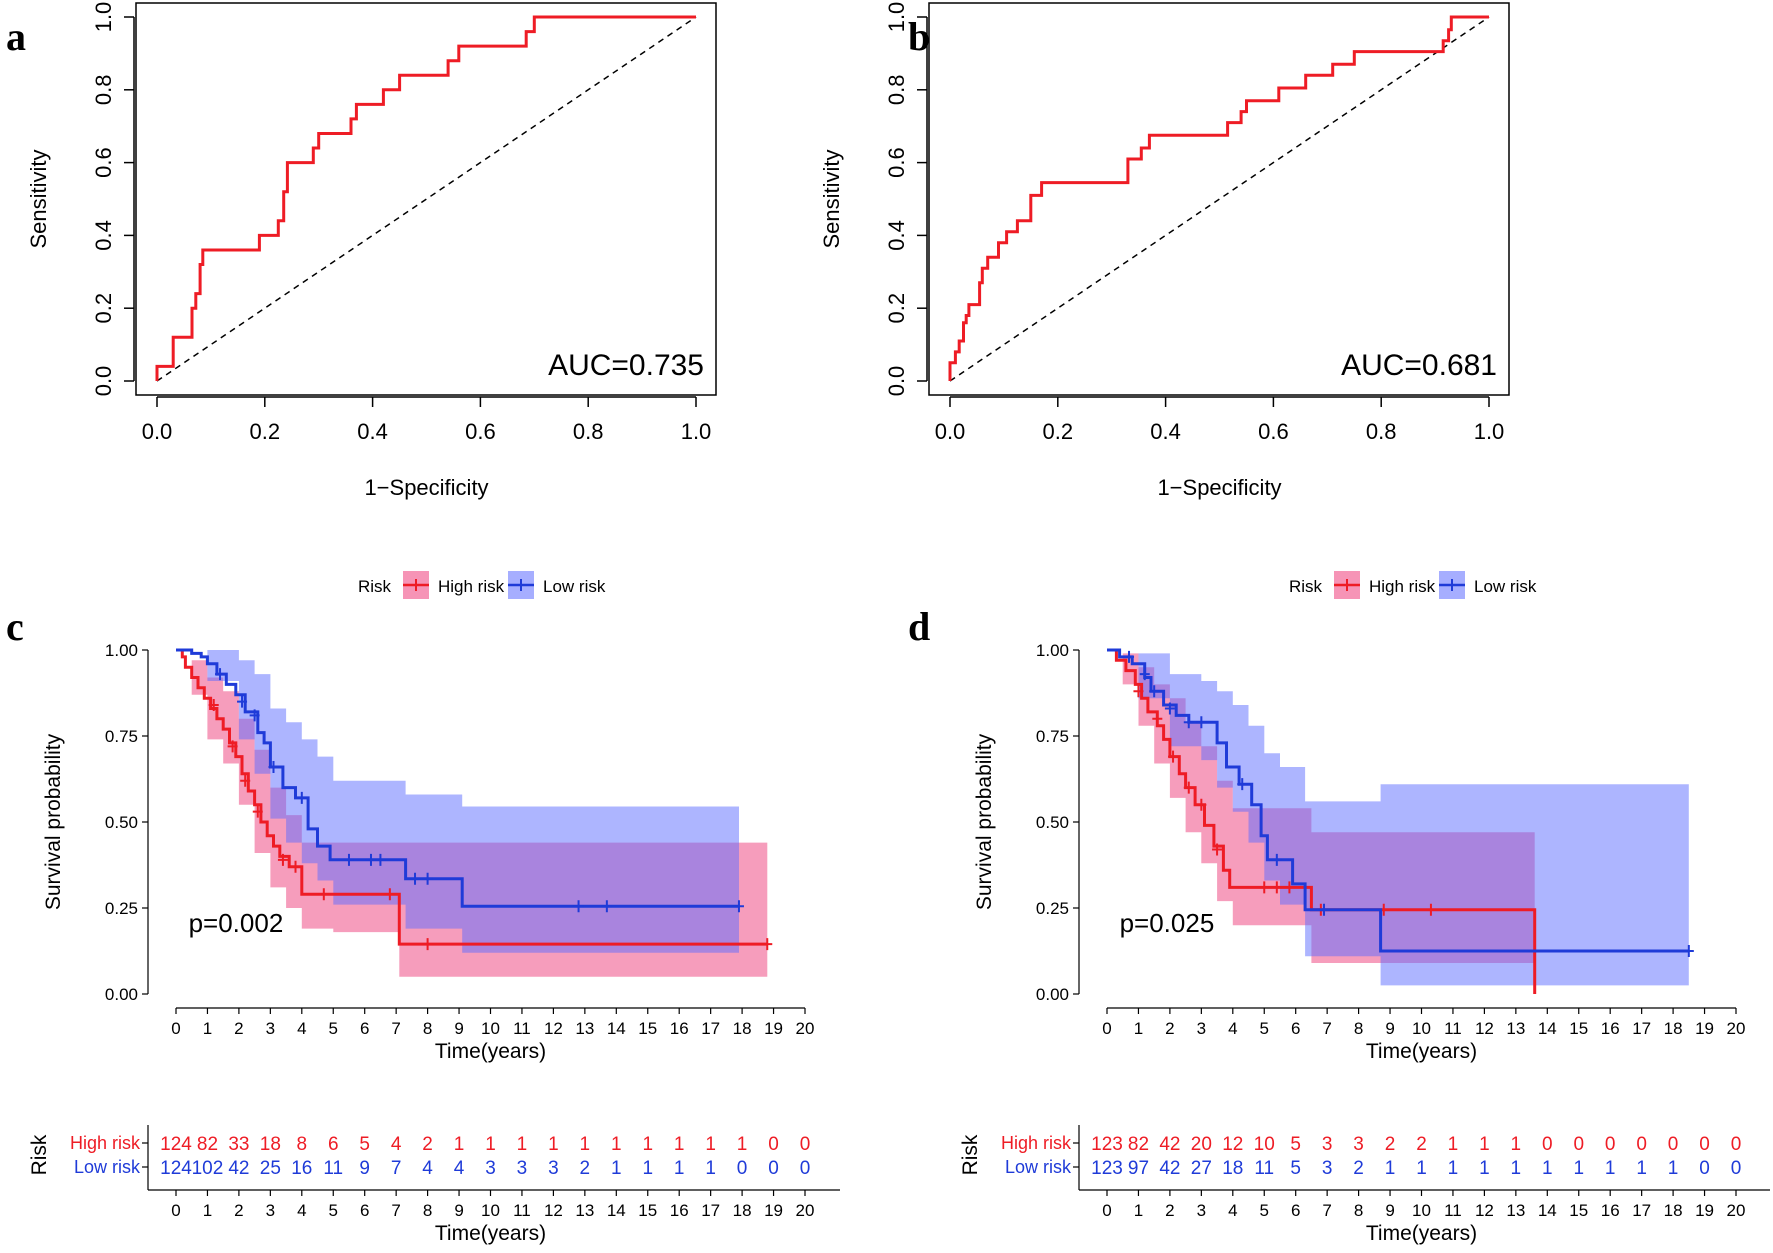 The image size is (1773, 1253). I want to click on risk-count-low-risk: 124, so click(176, 1168).